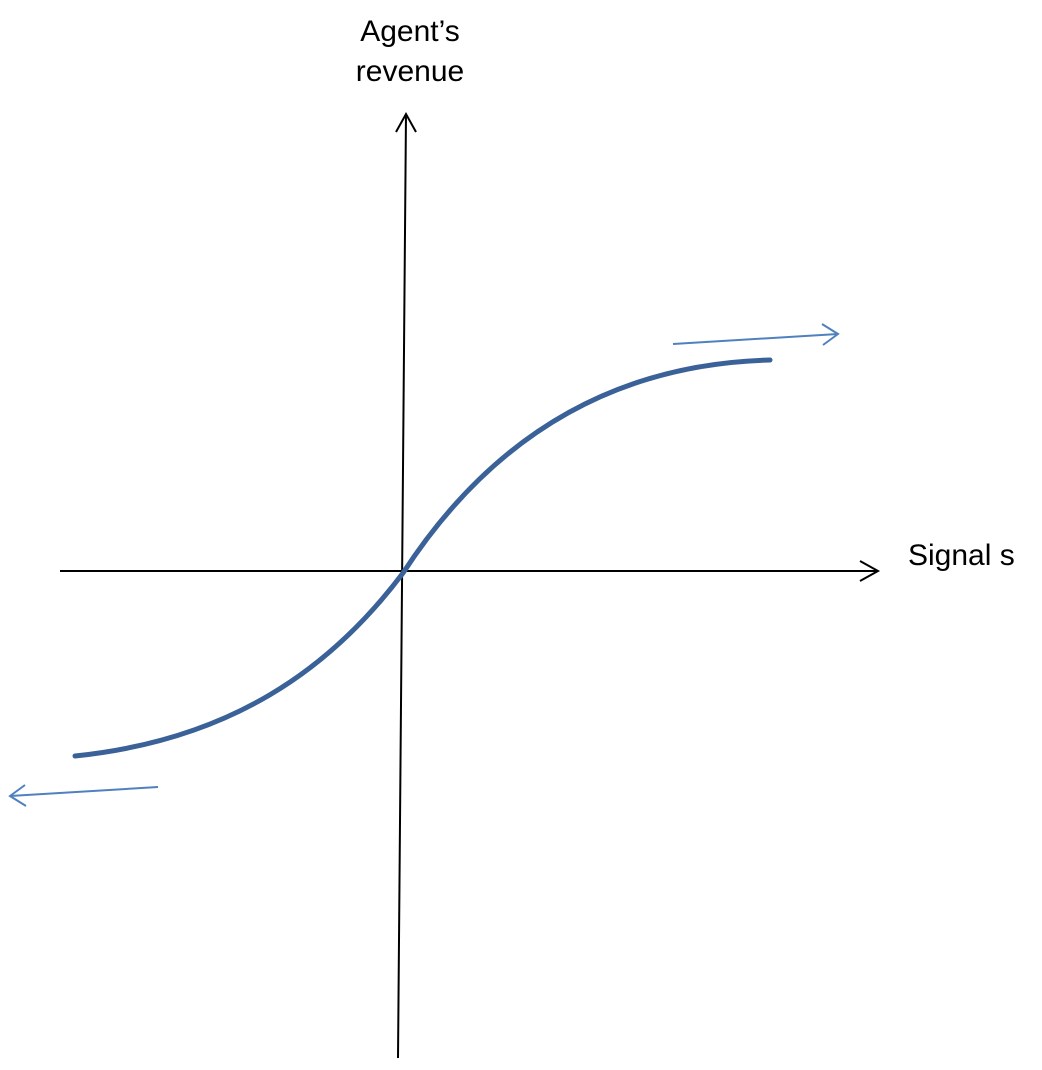 The width and height of the screenshot is (1042, 1070). Describe the element at coordinates (755, 339) in the screenshot. I see `right-direction-arrow` at that location.